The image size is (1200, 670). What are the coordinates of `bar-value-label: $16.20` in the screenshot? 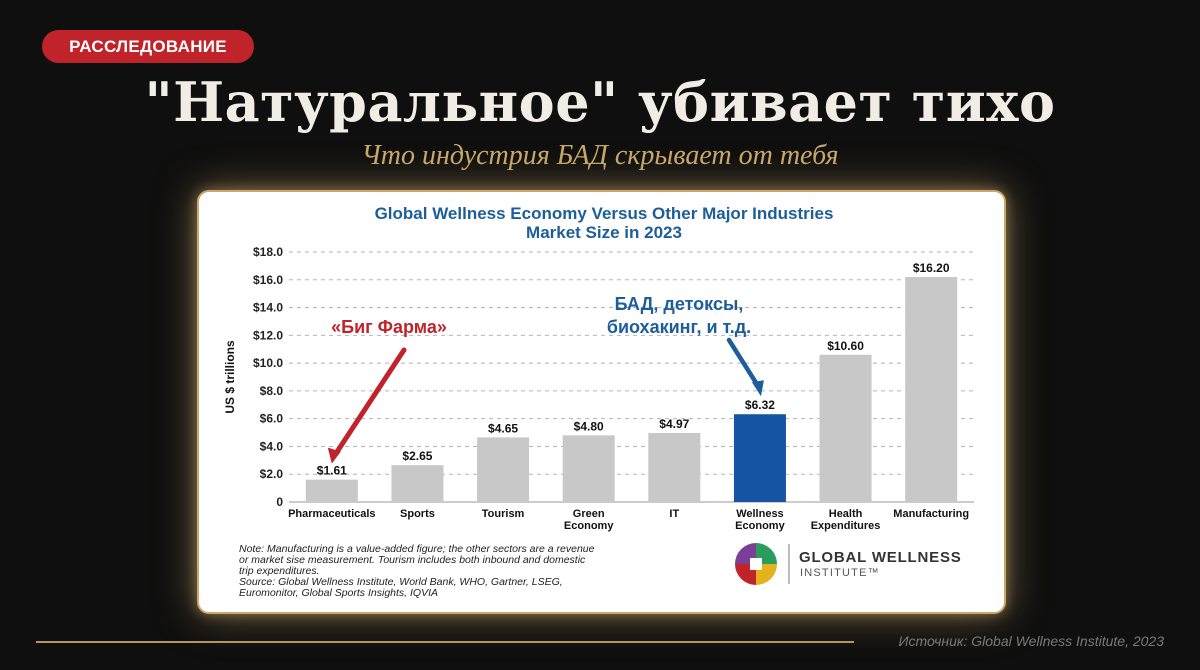 It's located at (931, 268).